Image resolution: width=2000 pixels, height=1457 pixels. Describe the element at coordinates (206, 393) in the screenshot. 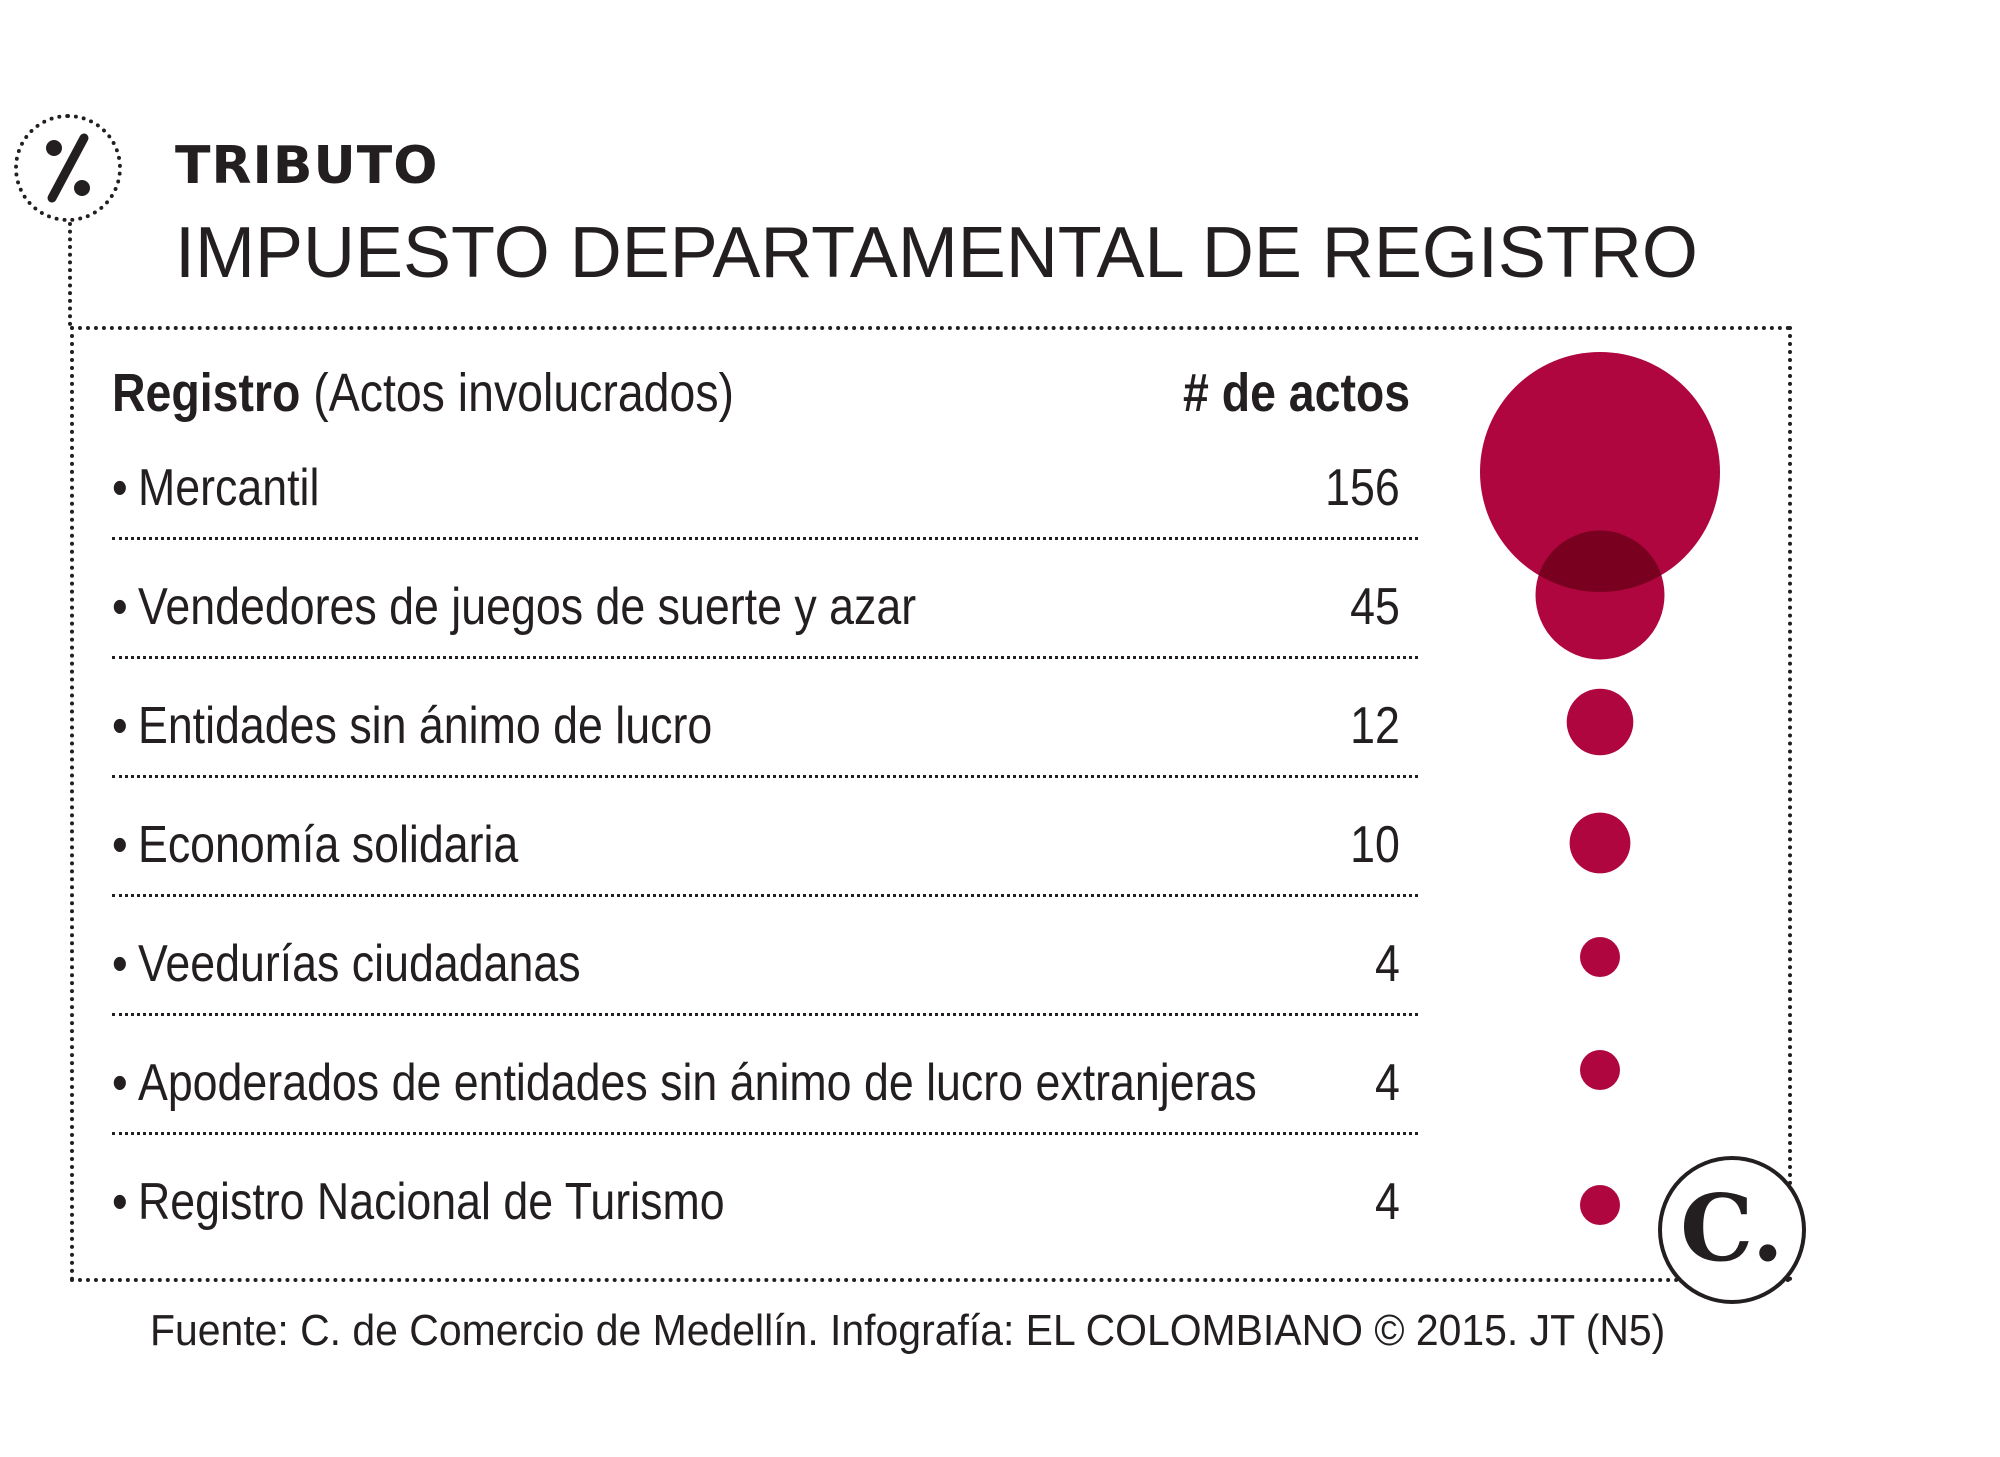

I see `column-header-bold: Registro` at that location.